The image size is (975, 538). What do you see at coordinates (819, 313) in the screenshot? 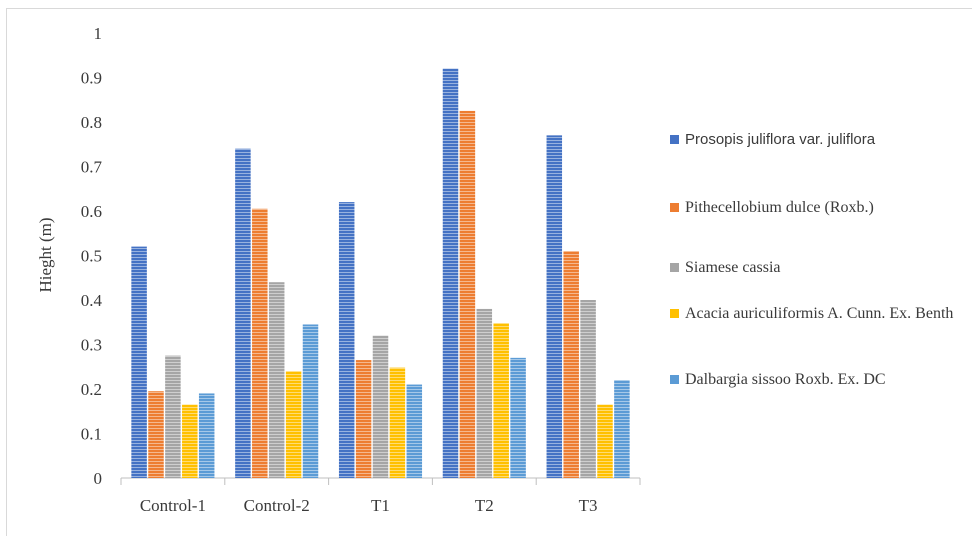
I see `legend-label: Acacia auriculiformis A. Cunn. Ex. Benth` at bounding box center [819, 313].